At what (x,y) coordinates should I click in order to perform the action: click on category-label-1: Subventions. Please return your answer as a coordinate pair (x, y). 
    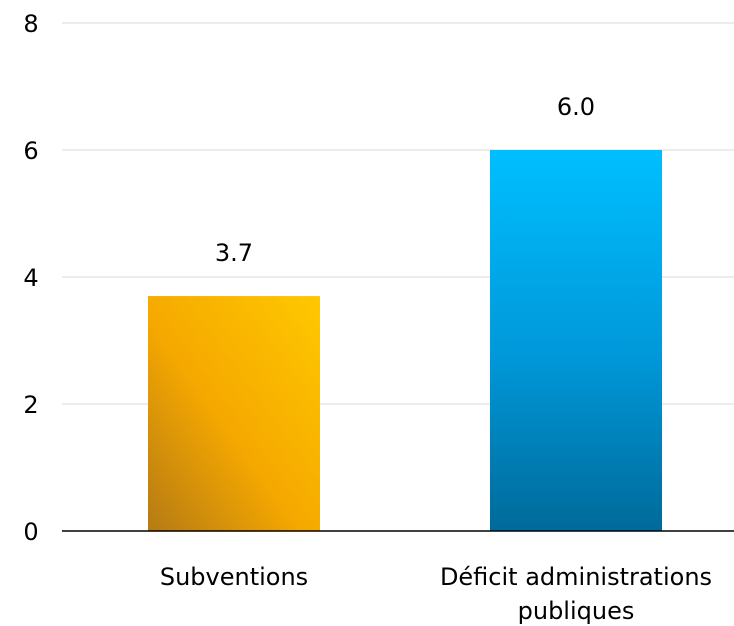
    Looking at the image, I should click on (234, 577).